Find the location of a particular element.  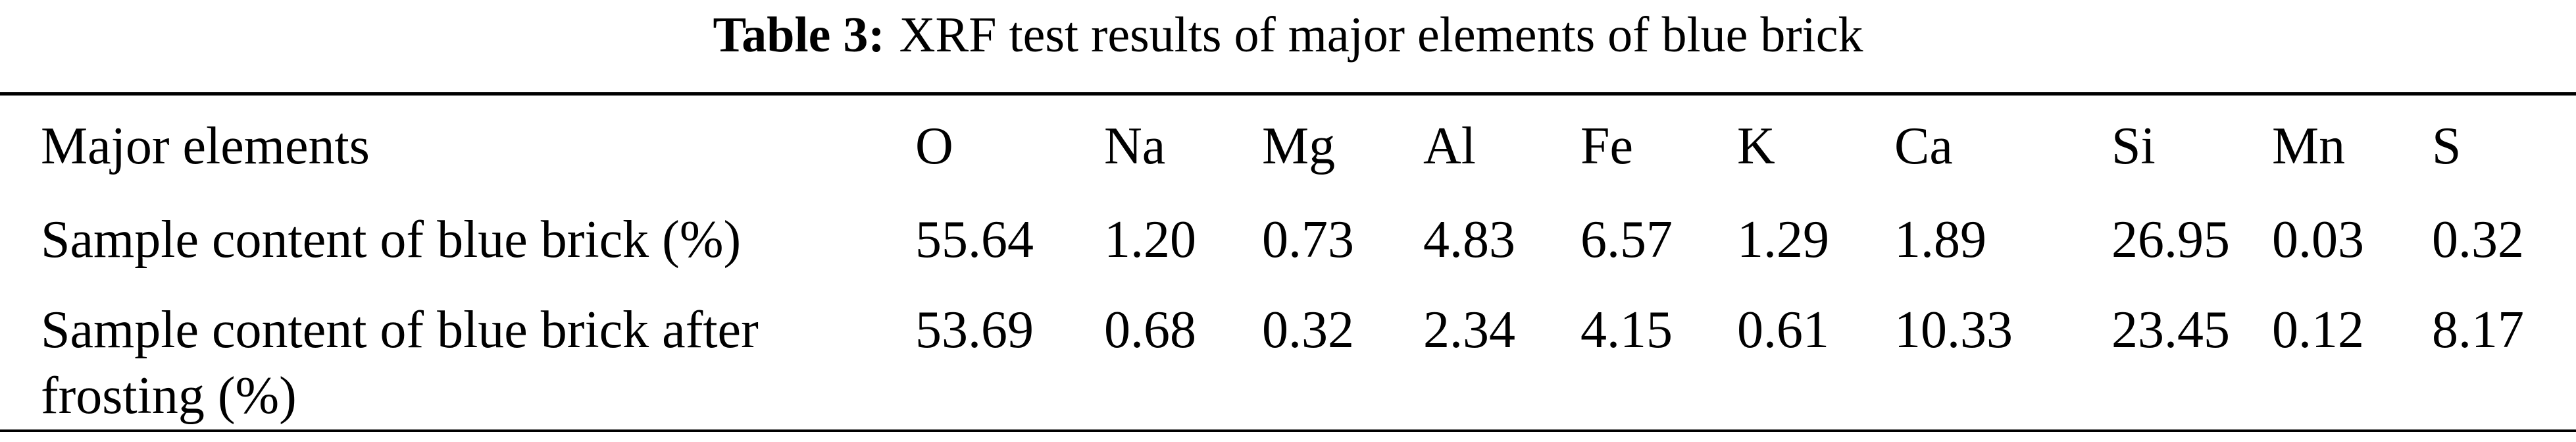

column-header: Na is located at coordinates (1135, 146).